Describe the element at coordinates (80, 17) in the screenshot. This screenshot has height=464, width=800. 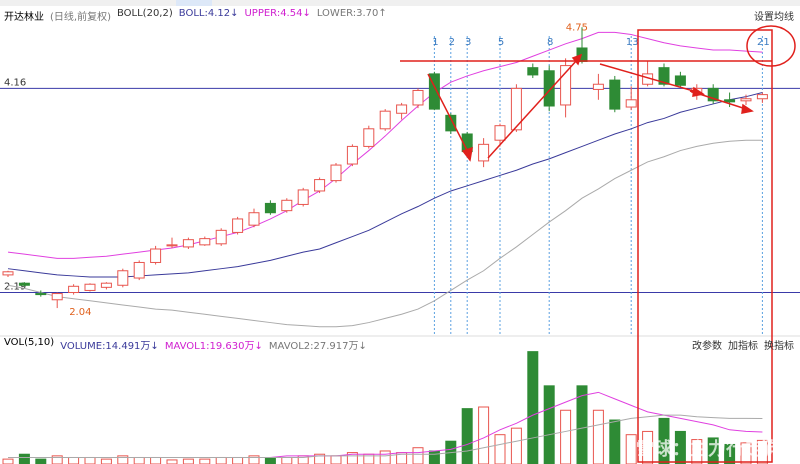
I see `subtitle: (日线,前复权)` at that location.